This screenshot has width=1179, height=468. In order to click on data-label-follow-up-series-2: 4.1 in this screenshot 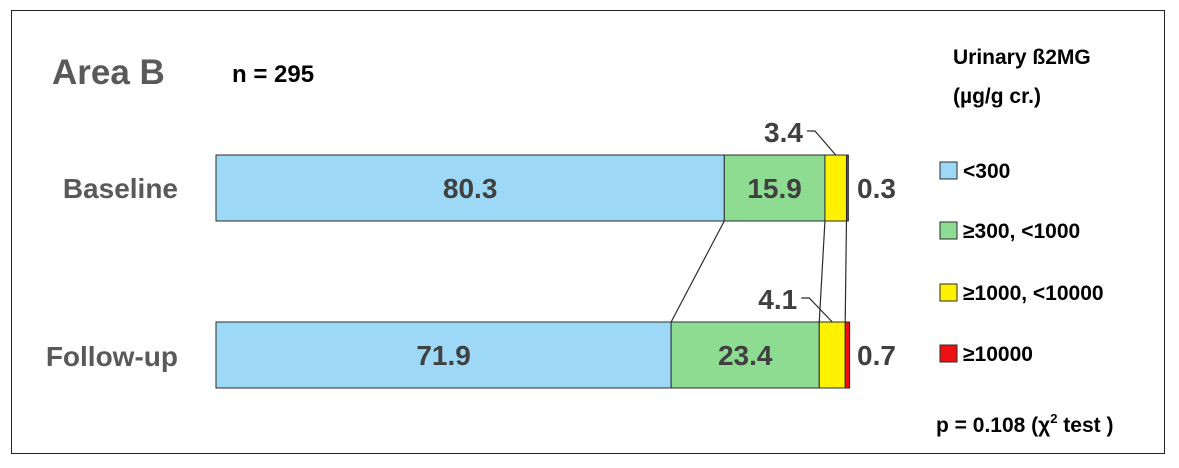, I will do `click(777, 299)`.